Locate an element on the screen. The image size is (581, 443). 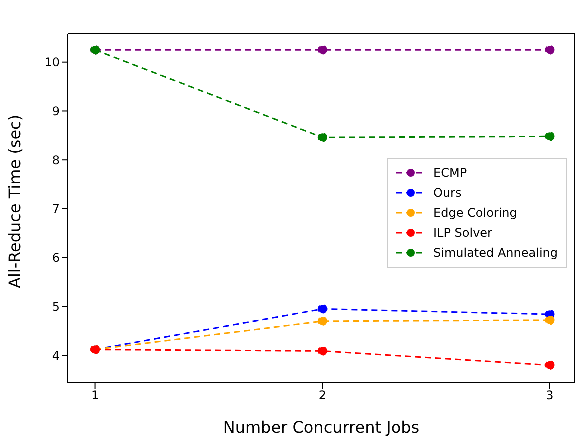
y-axis-title: All-Reduce Time (sec) is located at coordinates (15, 201).